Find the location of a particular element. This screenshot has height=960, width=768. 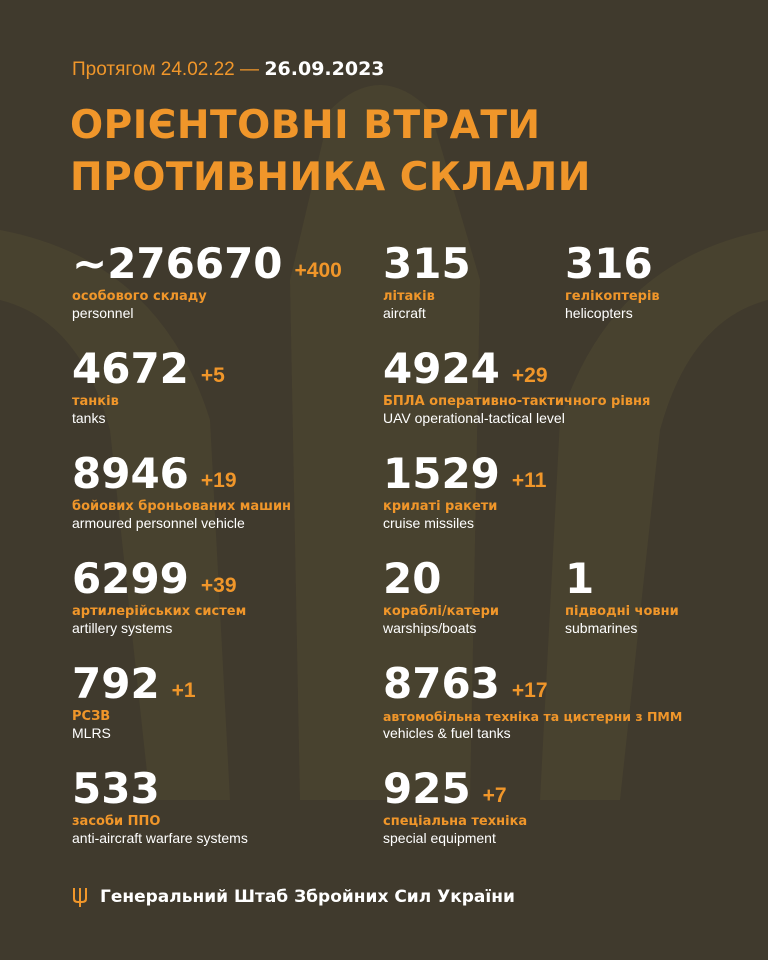

stat-value: 8946 is located at coordinates (130, 473).